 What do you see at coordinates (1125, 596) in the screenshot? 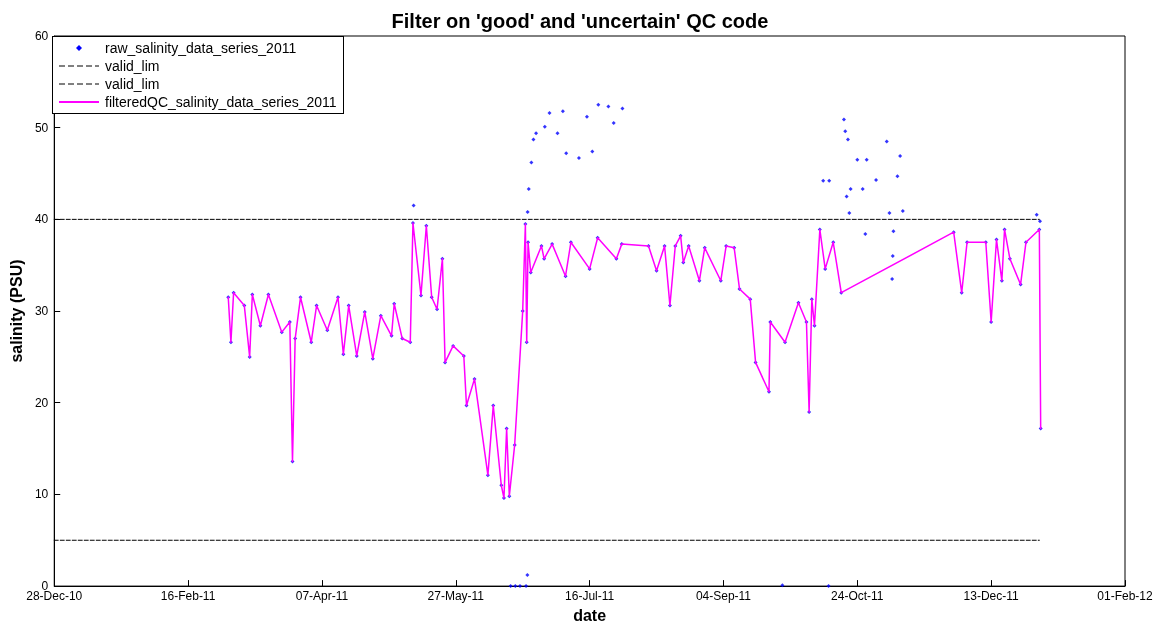
I see `x-tick-label: 01-Feb-12` at bounding box center [1125, 596].